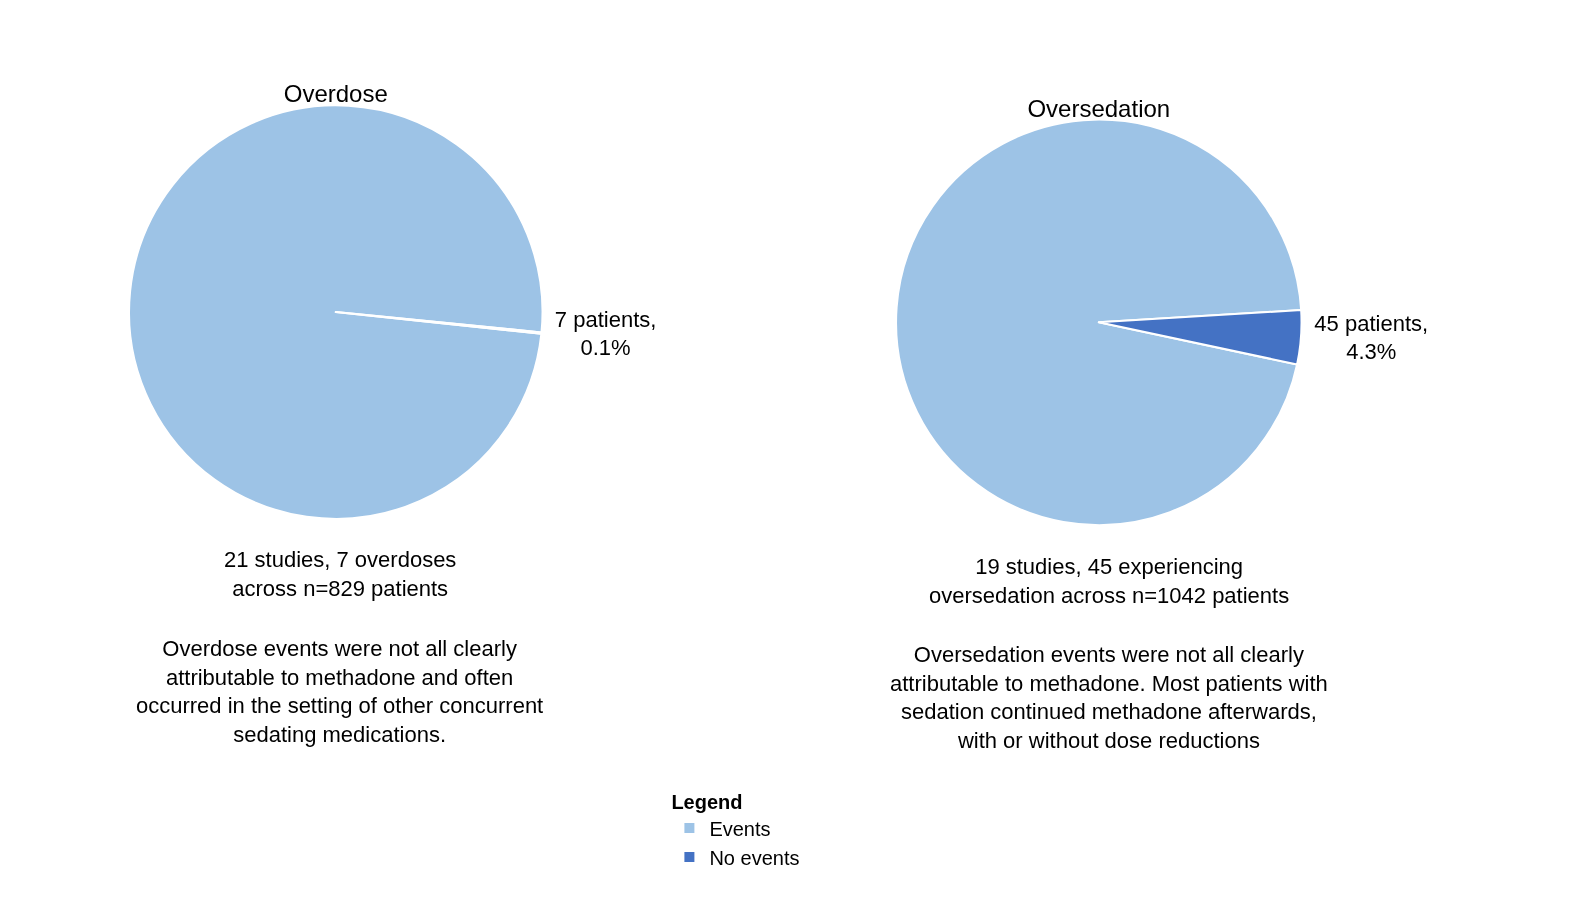 This screenshot has width=1590, height=908. I want to click on text: 19 studies, 45 experiencing oversedation across n=1042 patients, so click(1109, 581).